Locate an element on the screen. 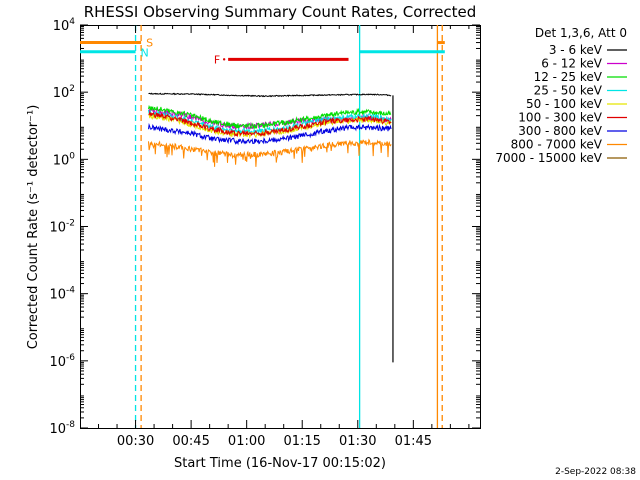 The height and width of the screenshot is (480, 640). flags-layer: NS F is located at coordinates (262, 51).